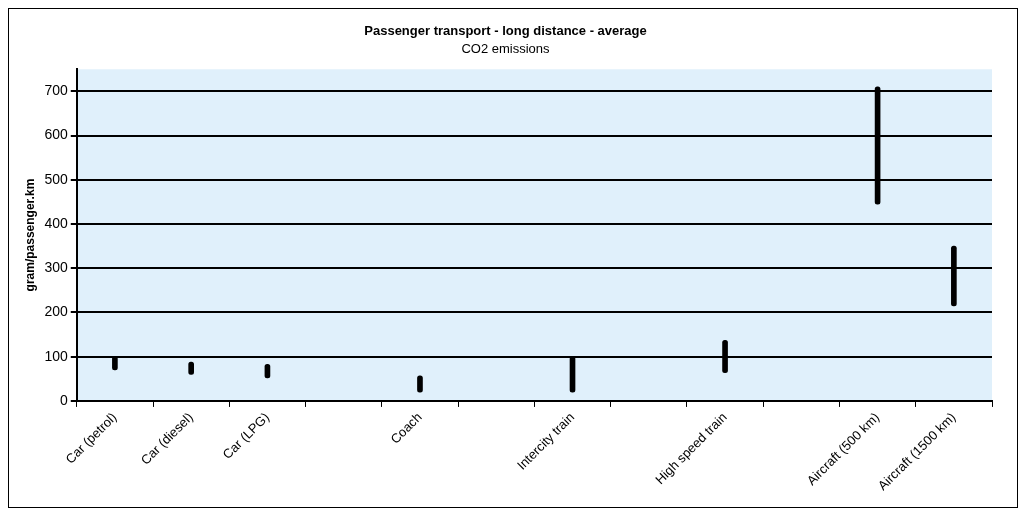 This screenshot has width=1027, height=516. I want to click on y-tick-label: 400, so click(56, 222).